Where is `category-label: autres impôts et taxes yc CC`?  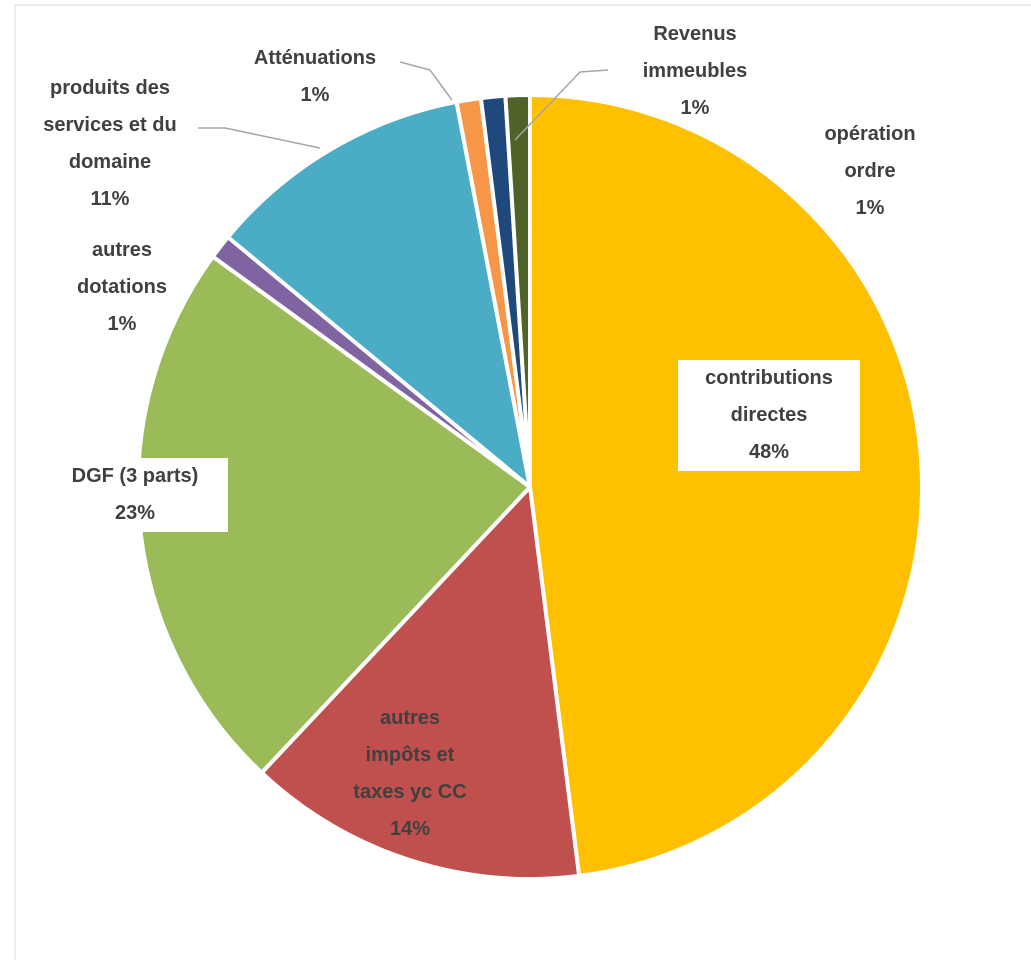 category-label: autres impôts et taxes yc CC is located at coordinates (410, 755).